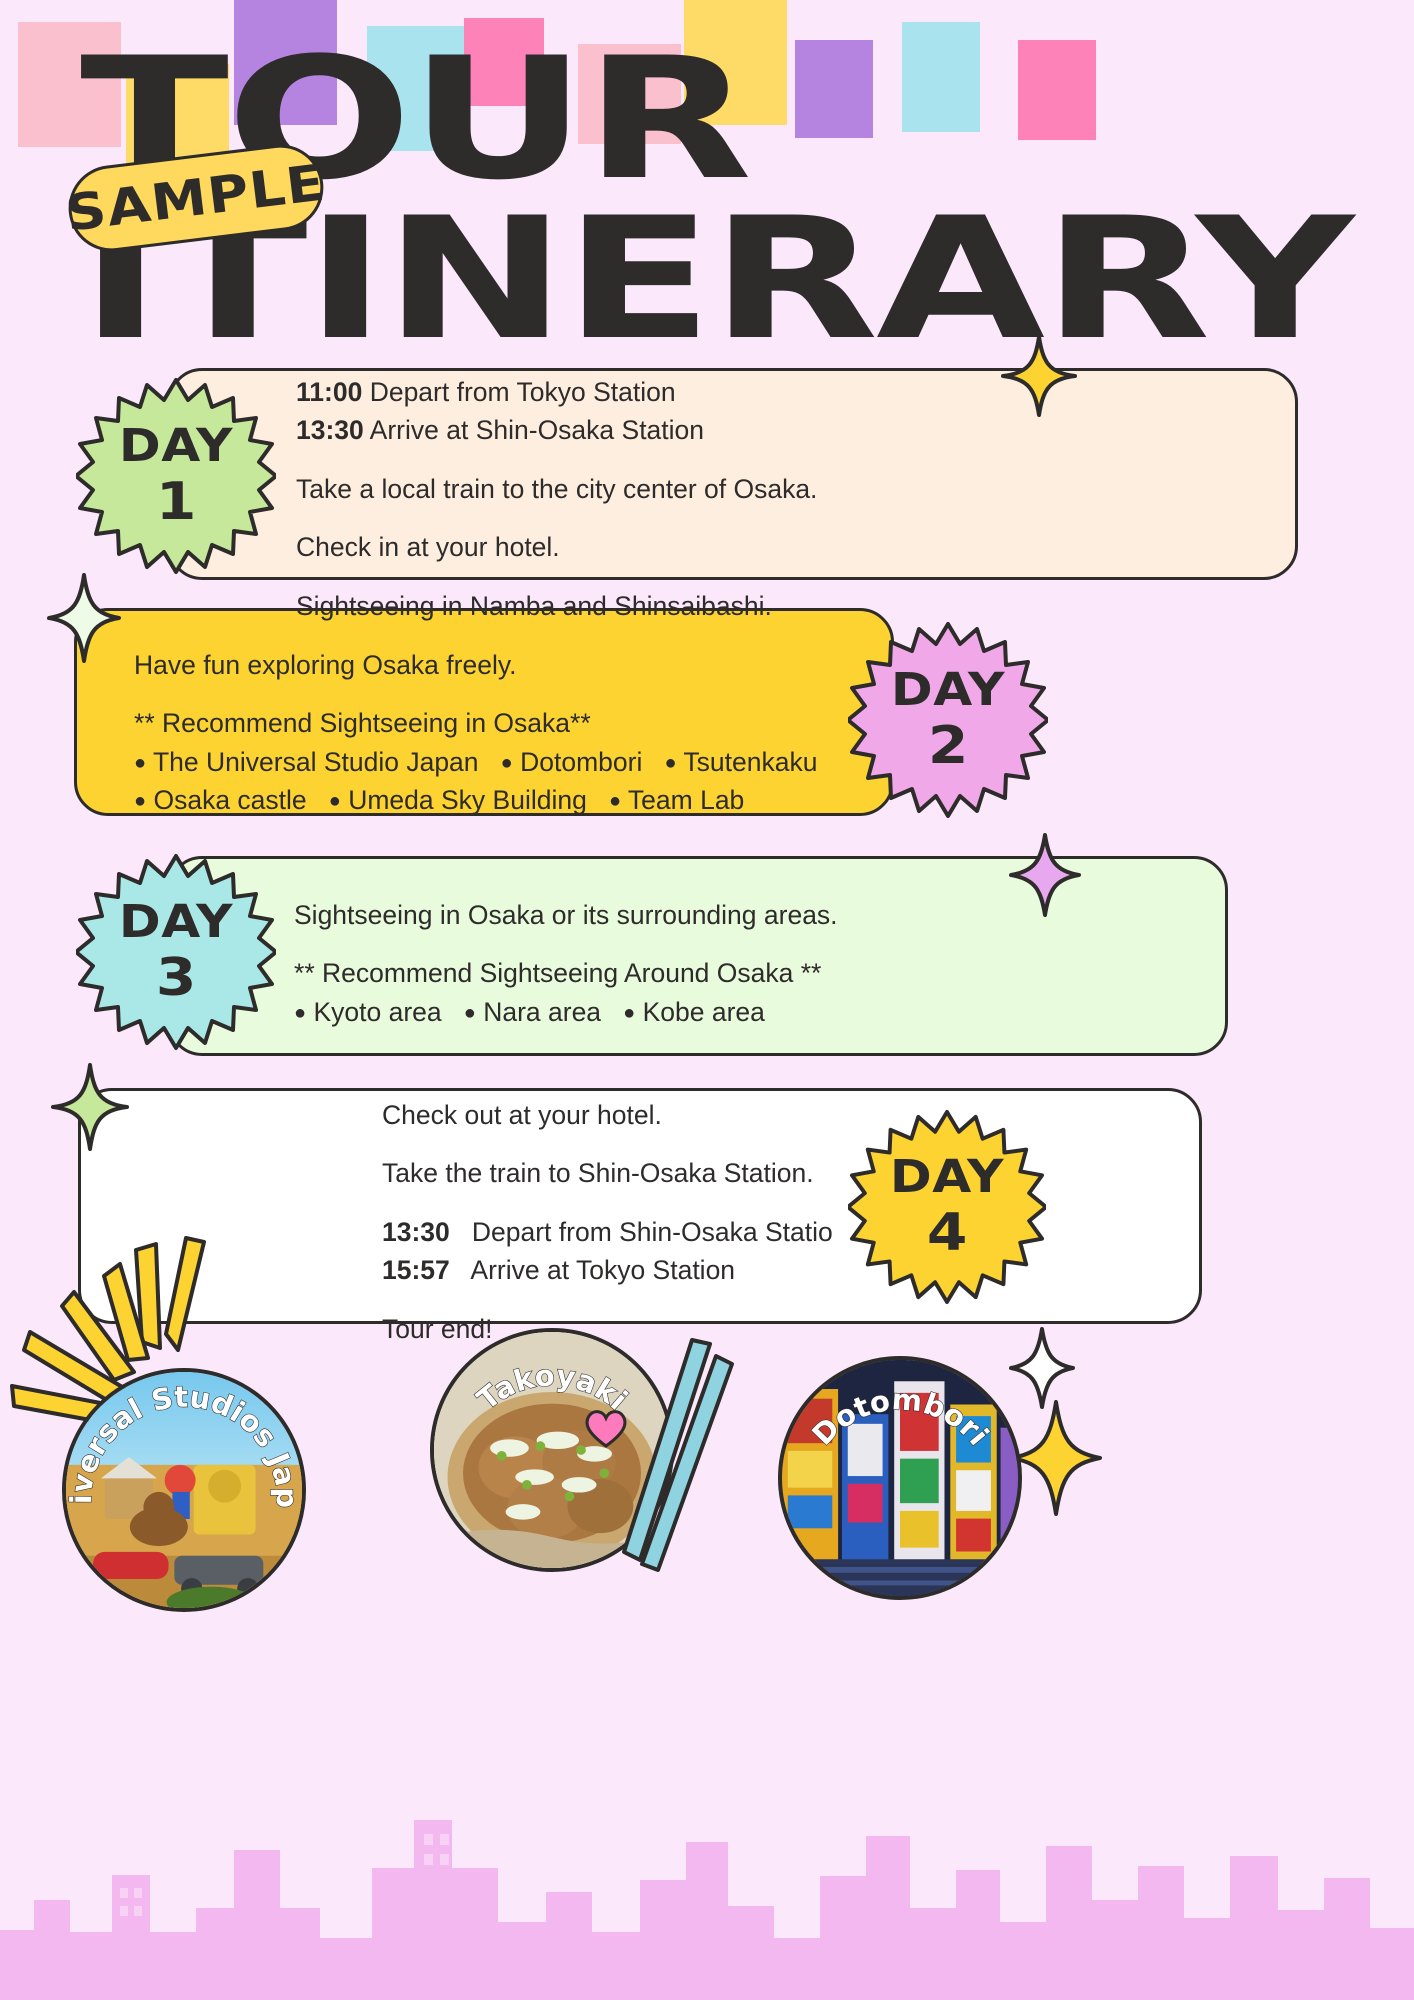 This screenshot has width=1414, height=2000. What do you see at coordinates (750, 761) in the screenshot?
I see `day-2-item-3: Tsutenkaku` at bounding box center [750, 761].